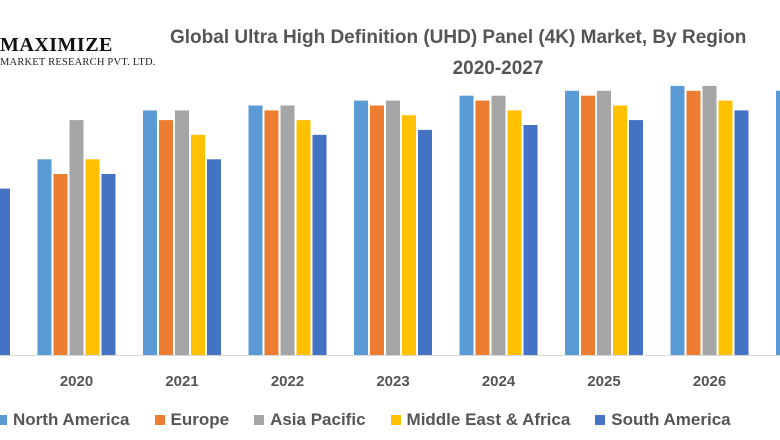 Image resolution: width=780 pixels, height=440 pixels. Describe the element at coordinates (287, 230) in the screenshot. I see `bar-asia-pacific-2022` at that location.